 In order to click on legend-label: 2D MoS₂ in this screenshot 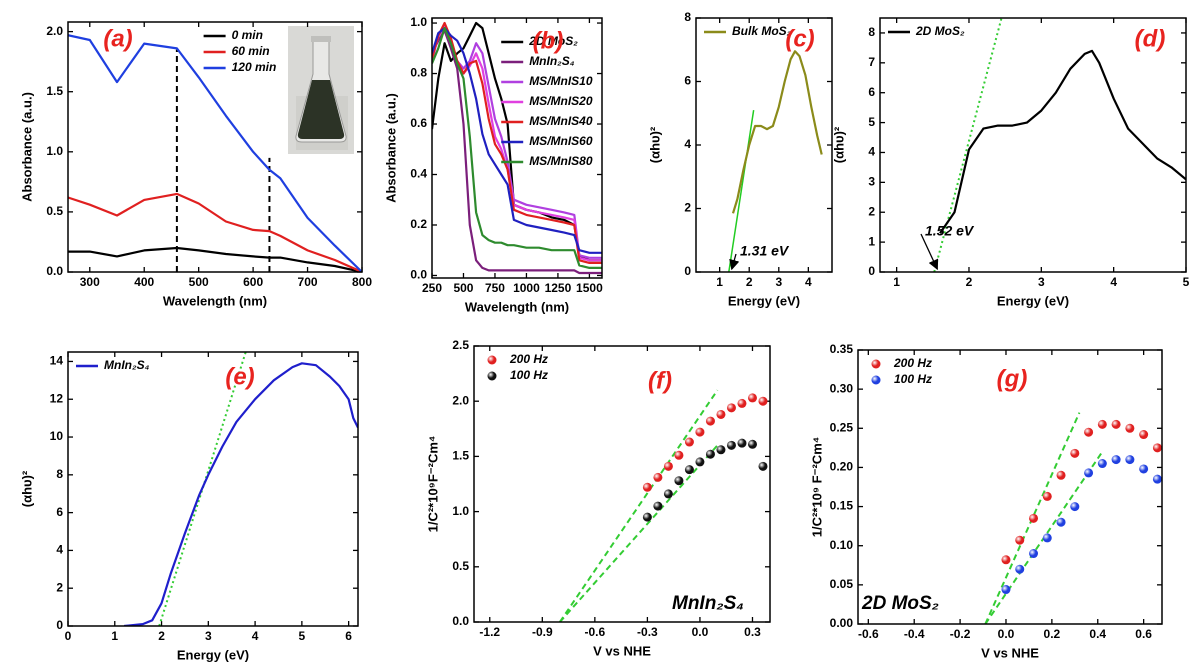, I will do `click(940, 31)`.